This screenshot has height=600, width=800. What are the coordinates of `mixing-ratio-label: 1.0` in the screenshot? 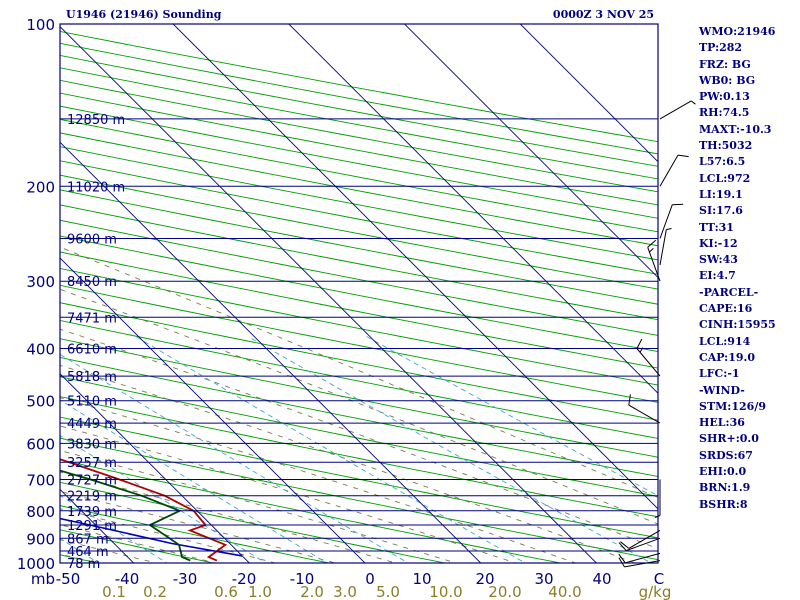 It's located at (260, 591).